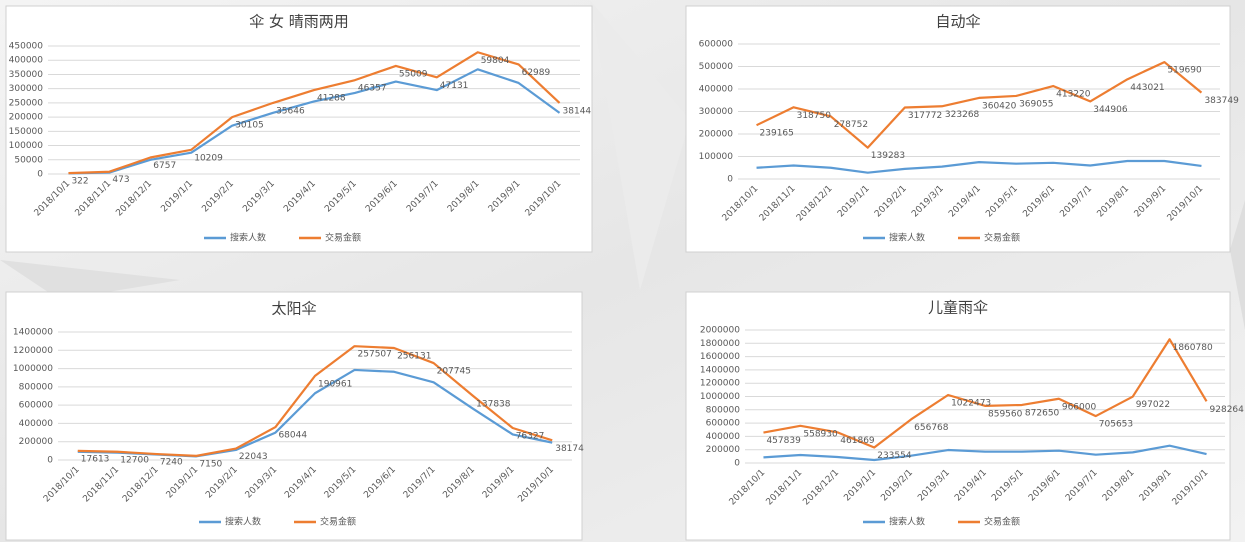 The height and width of the screenshot is (542, 1245). What do you see at coordinates (577, 111) in the screenshot?
I see `annotation: 38144` at bounding box center [577, 111].